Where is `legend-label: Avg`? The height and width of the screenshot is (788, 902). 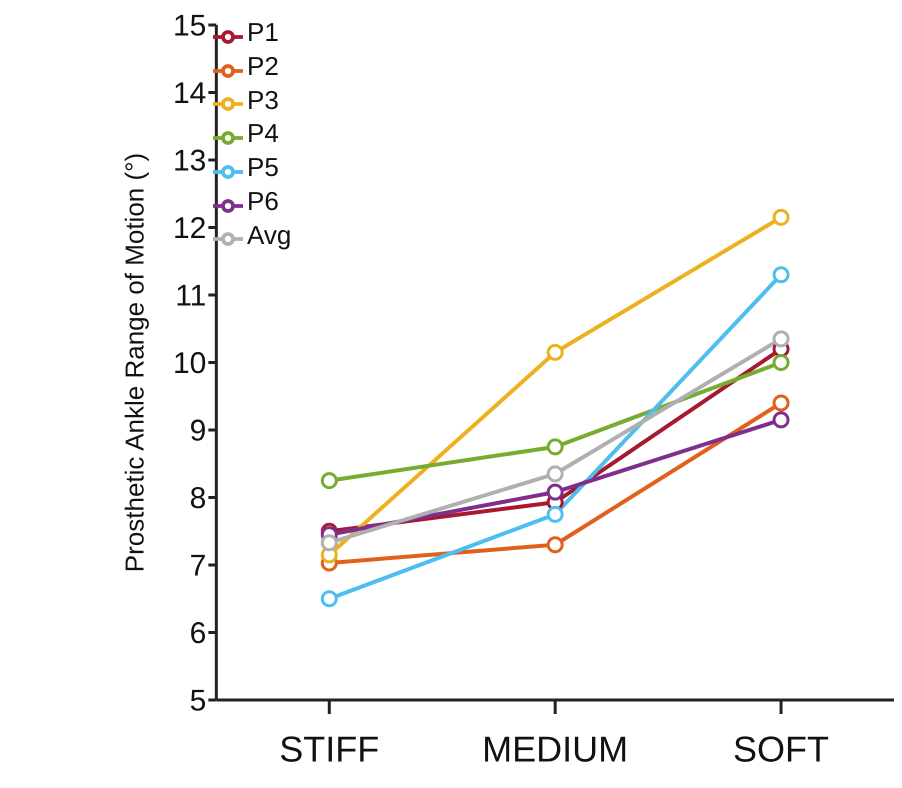 legend-label: Avg is located at coordinates (269, 235).